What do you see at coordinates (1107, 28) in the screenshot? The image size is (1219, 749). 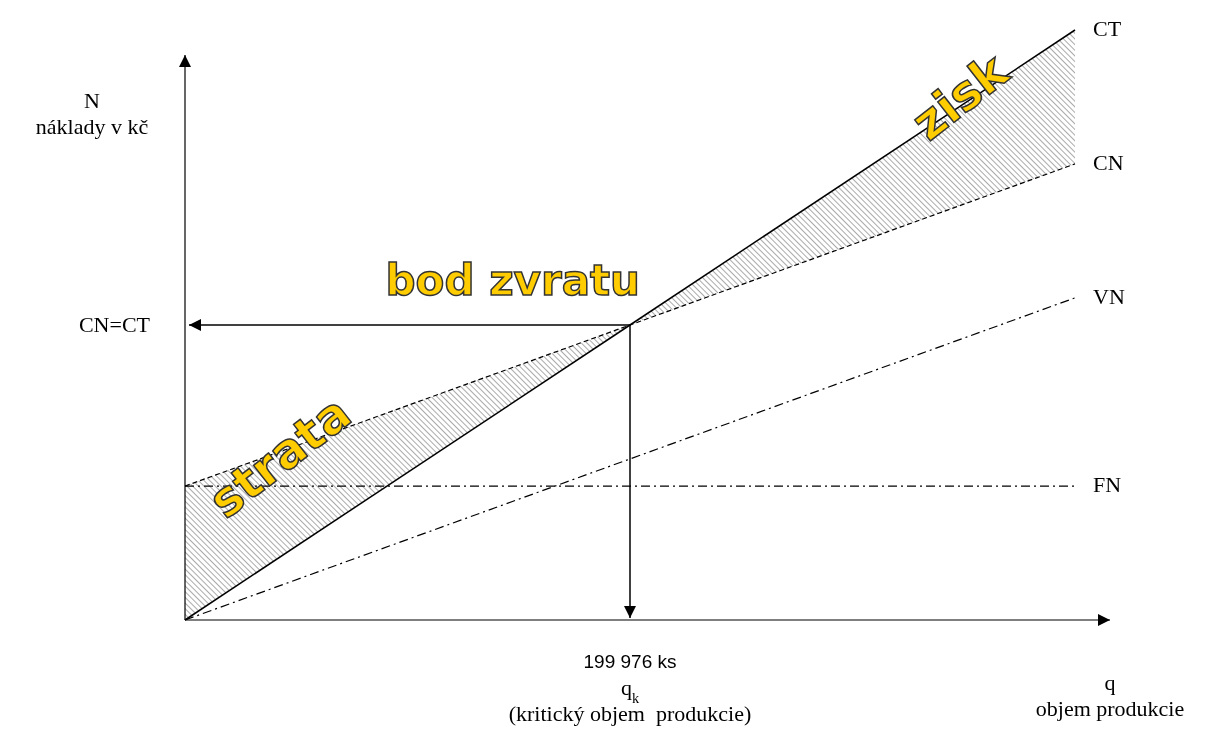 I see `series-label: CT` at bounding box center [1107, 28].